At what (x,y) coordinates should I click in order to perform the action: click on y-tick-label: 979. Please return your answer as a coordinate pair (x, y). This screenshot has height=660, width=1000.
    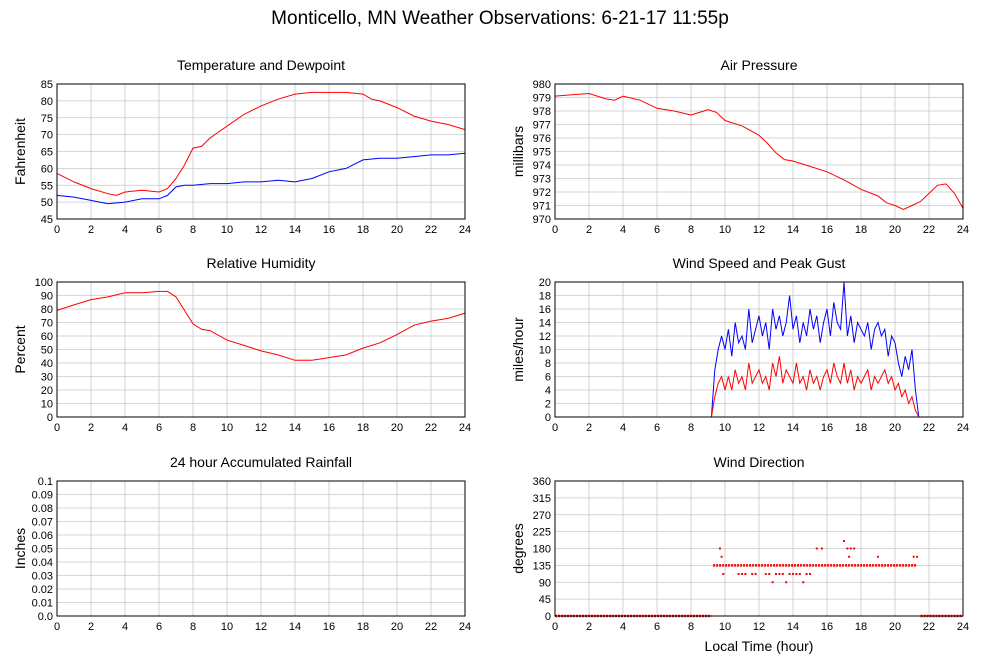
    Looking at the image, I should click on (542, 99).